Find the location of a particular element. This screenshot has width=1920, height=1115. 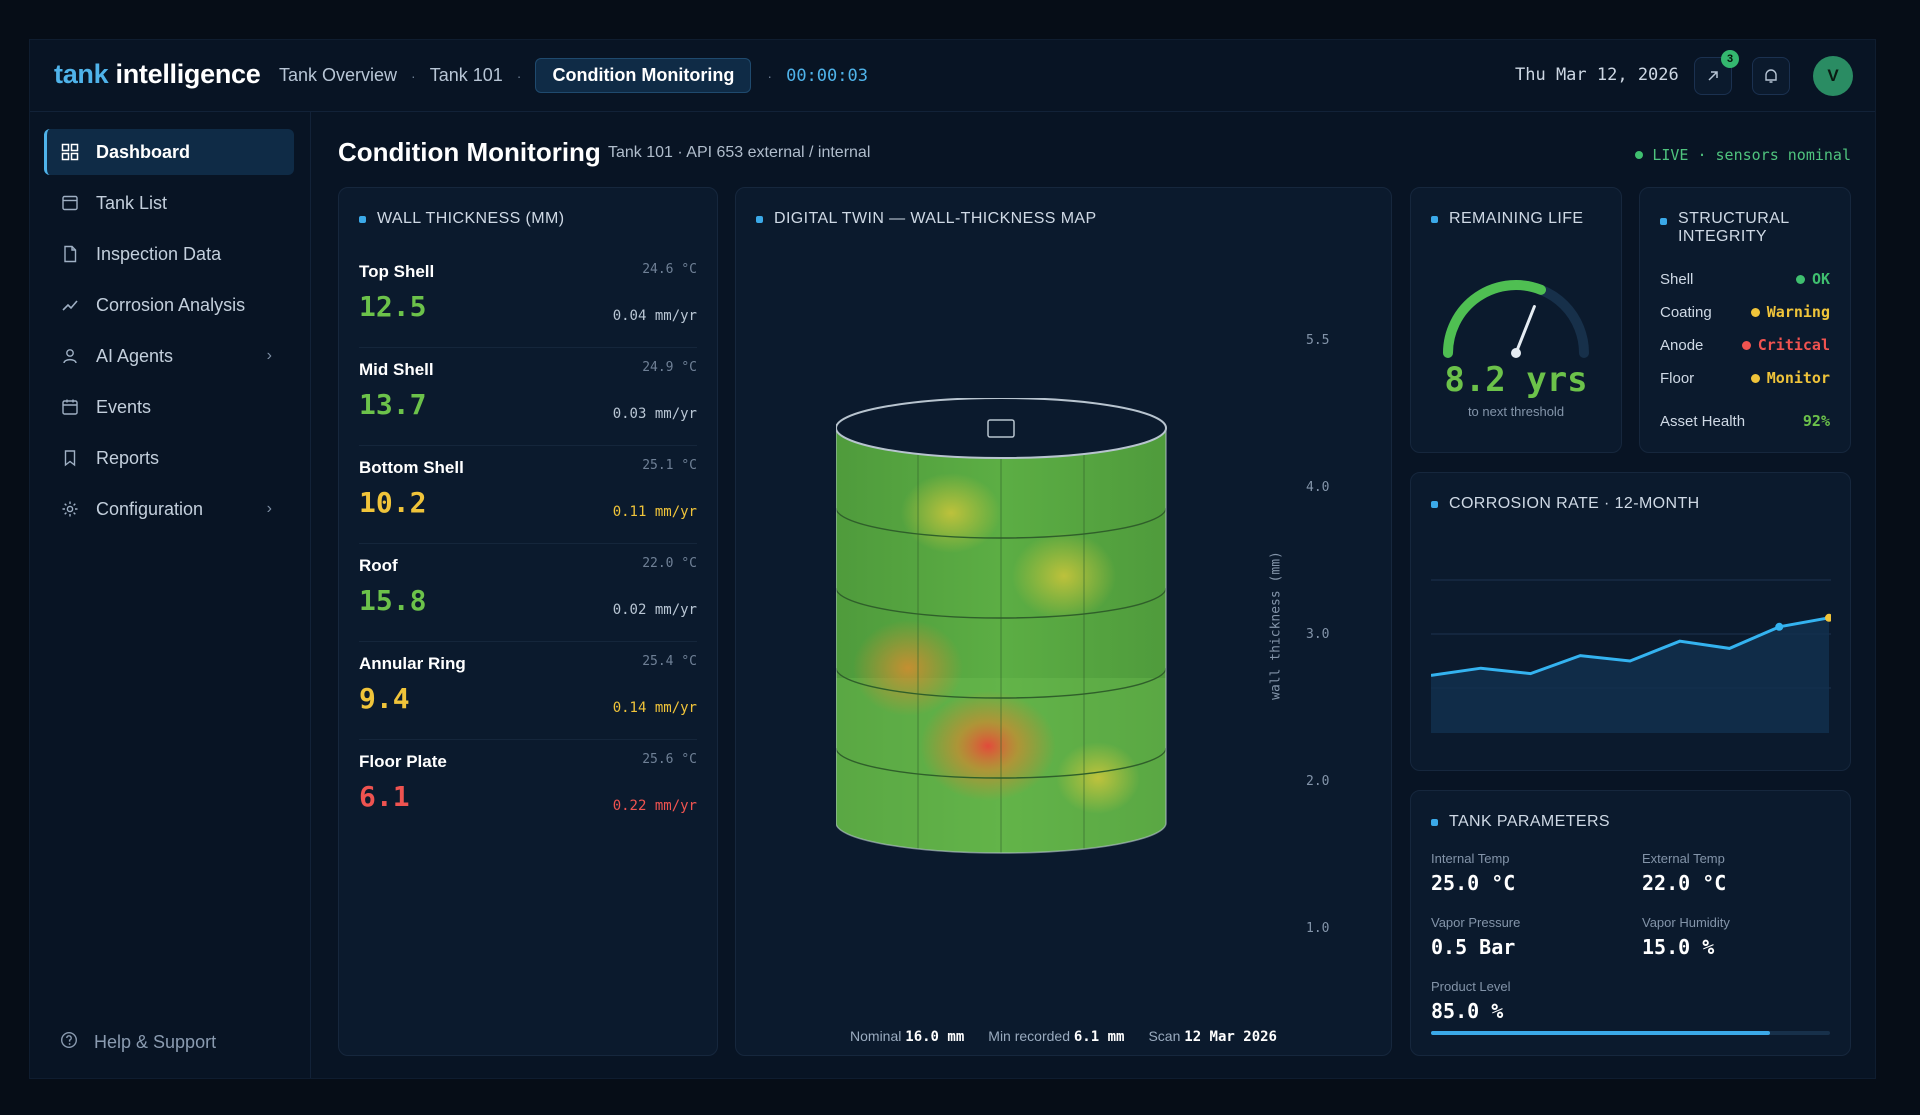

header-date: Thu Mar 12, 2026 is located at coordinates (1597, 75).